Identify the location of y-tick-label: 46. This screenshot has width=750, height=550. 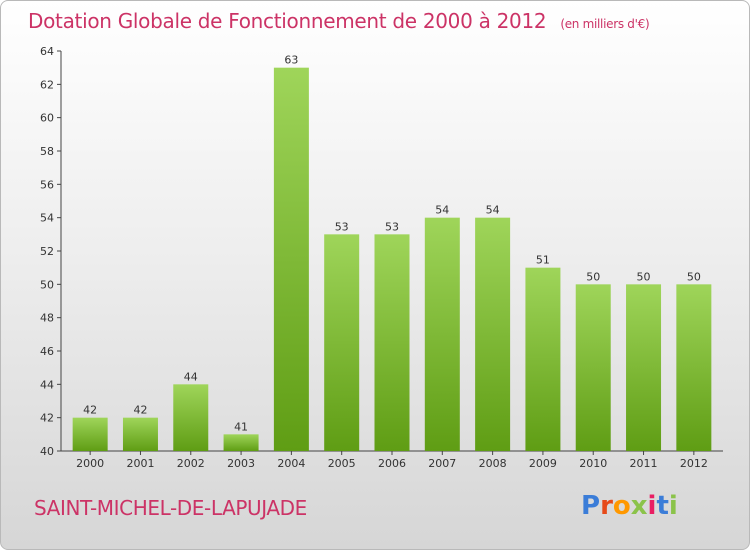
(47, 351).